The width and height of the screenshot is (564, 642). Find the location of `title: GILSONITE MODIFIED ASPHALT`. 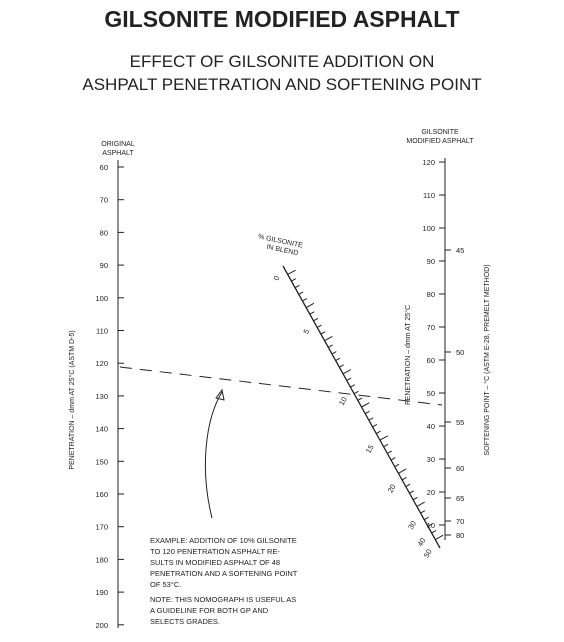

title: GILSONITE MODIFIED ASPHALT is located at coordinates (281, 19).